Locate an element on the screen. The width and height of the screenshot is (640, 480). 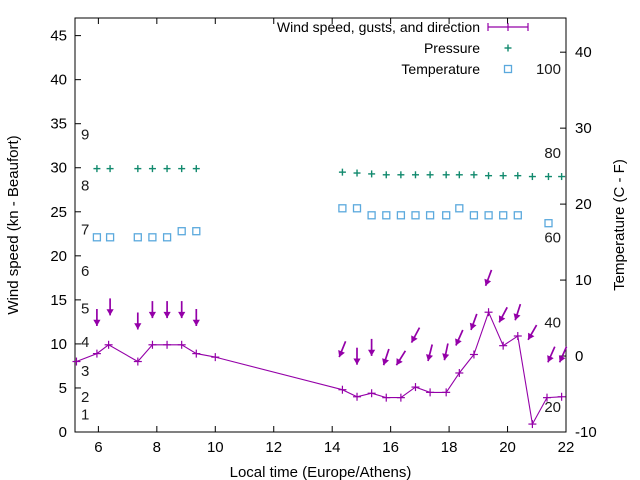
x-tick-label: 22 is located at coordinates (566, 447).